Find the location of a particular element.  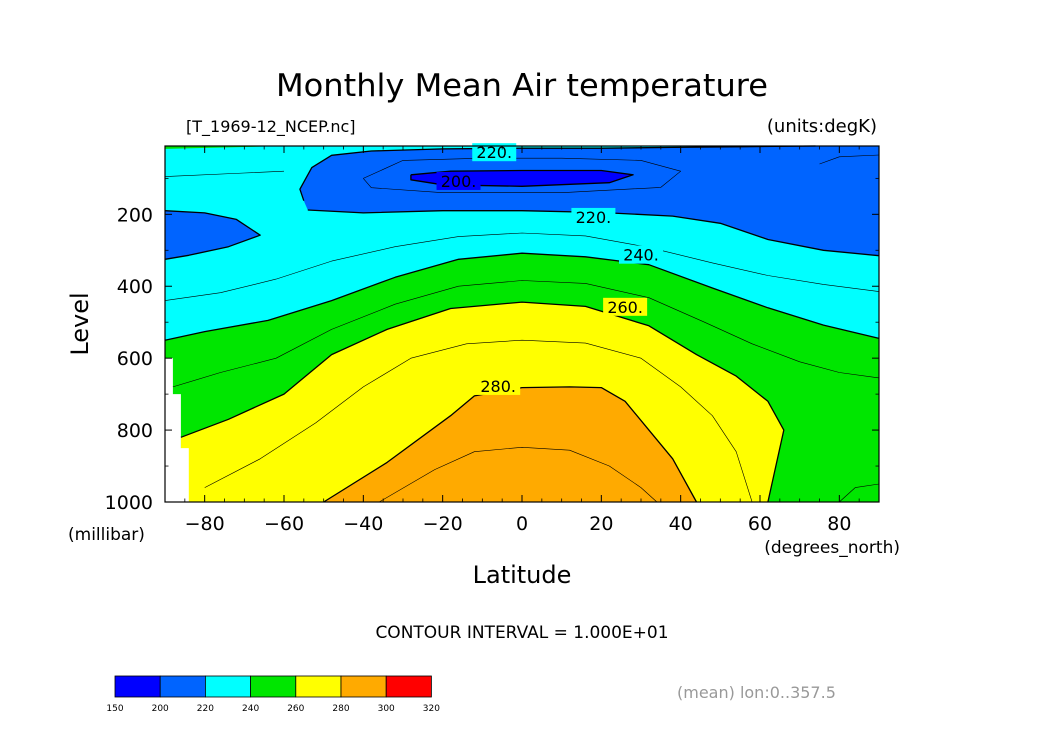

contour-label-0: 220. is located at coordinates (494, 152).